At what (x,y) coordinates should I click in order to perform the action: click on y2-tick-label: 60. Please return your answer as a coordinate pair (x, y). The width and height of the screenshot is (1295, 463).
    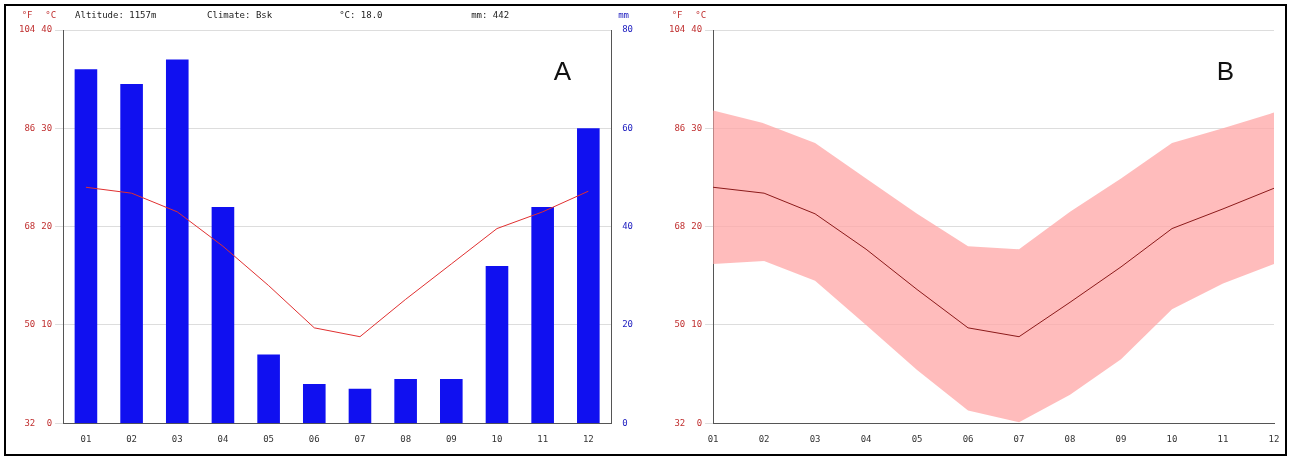
    Looking at the image, I should click on (628, 127).